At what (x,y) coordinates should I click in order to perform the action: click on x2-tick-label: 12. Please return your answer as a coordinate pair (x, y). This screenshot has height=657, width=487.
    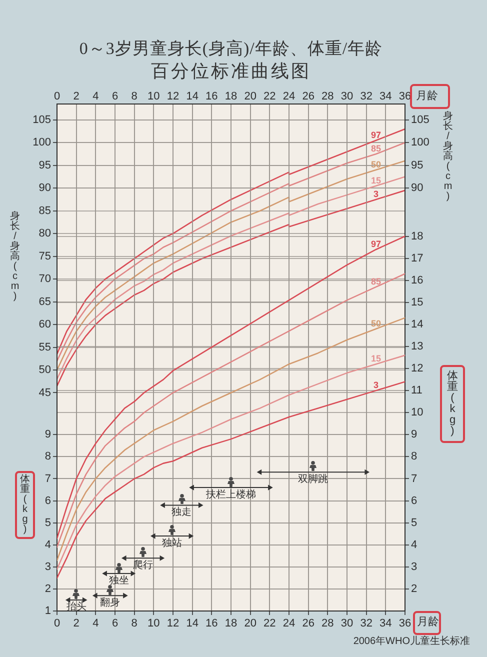
    Looking at the image, I should click on (173, 96).